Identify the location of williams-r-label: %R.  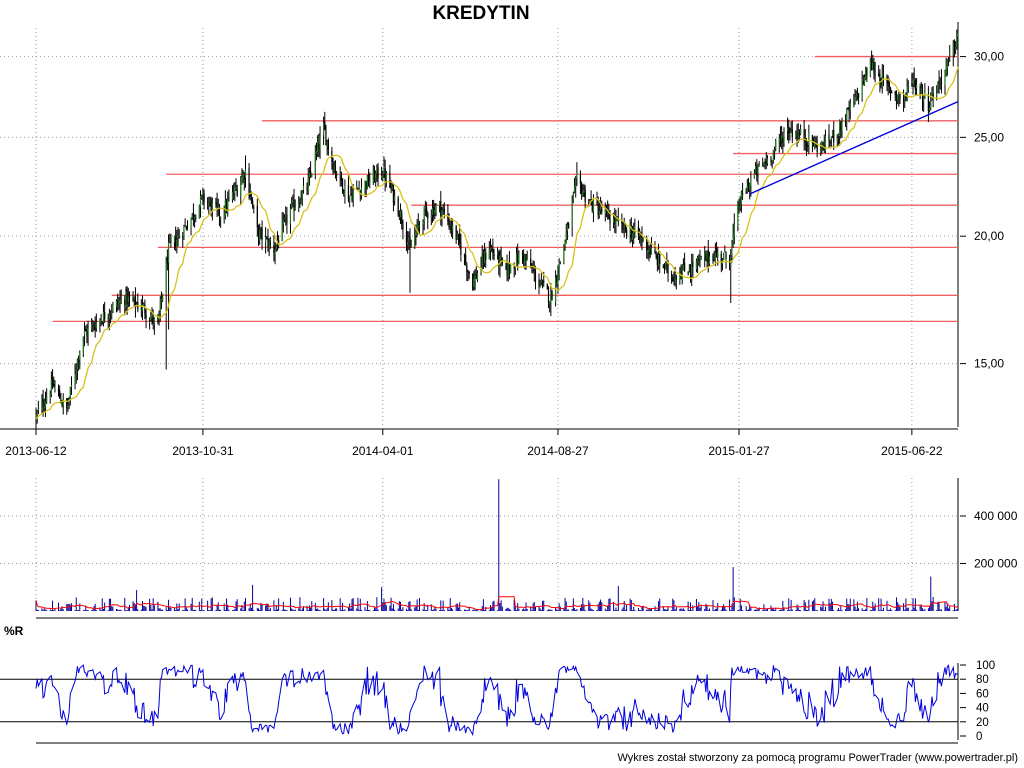
(14, 631).